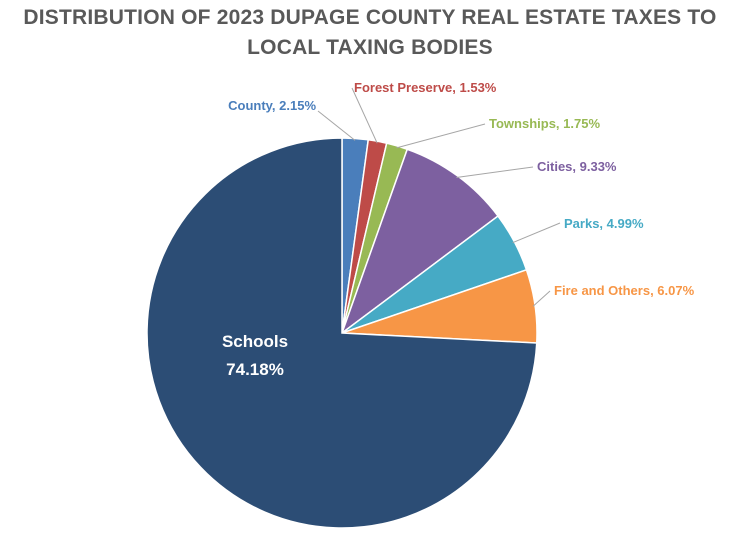 The height and width of the screenshot is (553, 740). What do you see at coordinates (577, 166) in the screenshot?
I see `slice-label-cities: Cities, 9.33%` at bounding box center [577, 166].